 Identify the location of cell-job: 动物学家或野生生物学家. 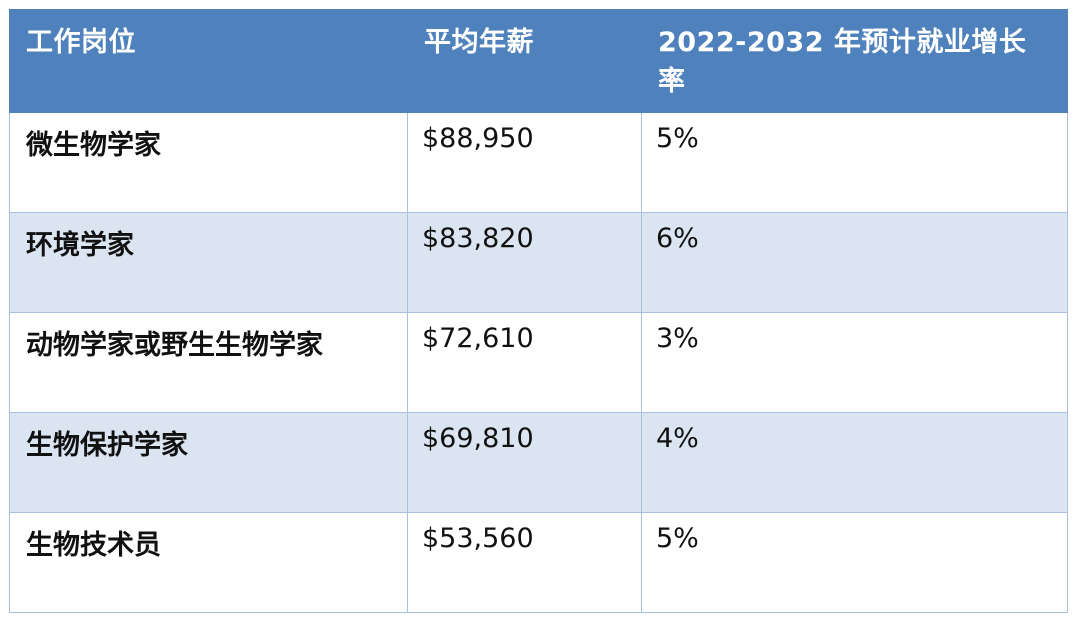
(208, 362).